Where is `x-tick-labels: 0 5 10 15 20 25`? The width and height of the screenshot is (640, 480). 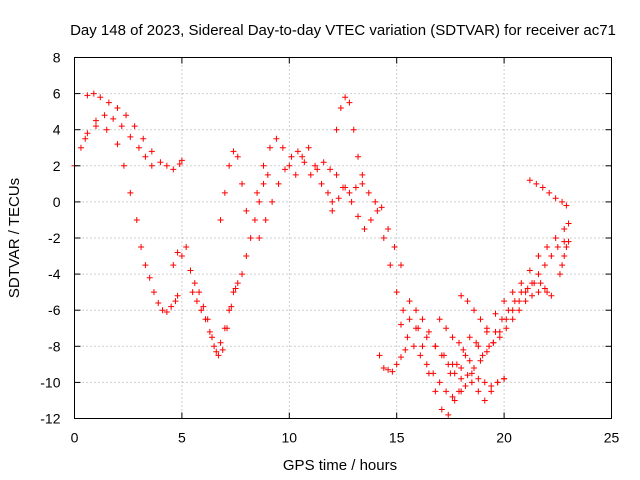 x-tick-labels: 0 5 10 15 20 25 is located at coordinates (345, 438).